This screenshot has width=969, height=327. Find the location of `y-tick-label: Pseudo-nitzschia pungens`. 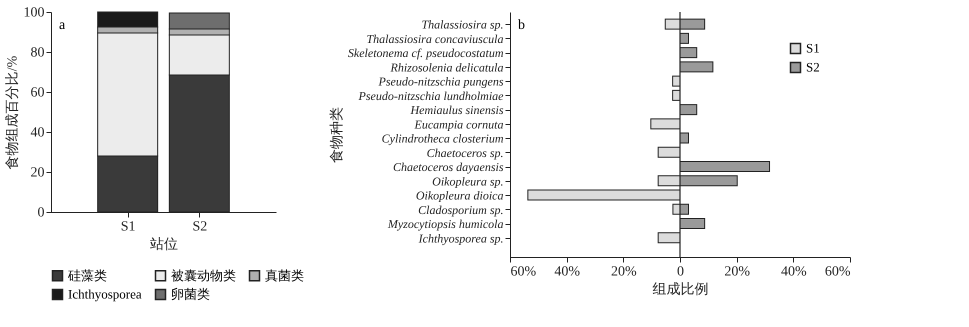

y-tick-label: Pseudo-nitzschia pungens is located at coordinates (441, 81).